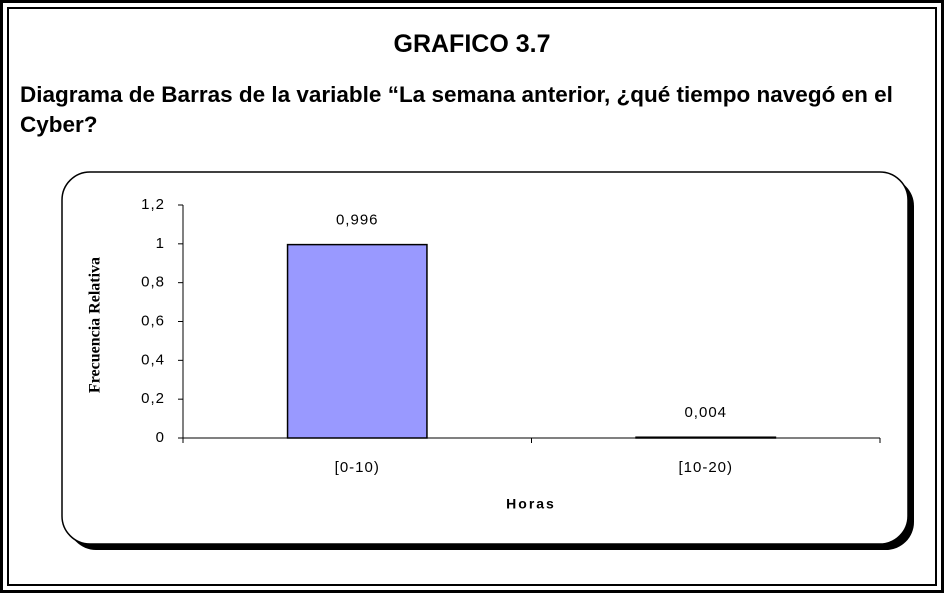  What do you see at coordinates (160, 243) in the screenshot?
I see `y-tick-label: 1` at bounding box center [160, 243].